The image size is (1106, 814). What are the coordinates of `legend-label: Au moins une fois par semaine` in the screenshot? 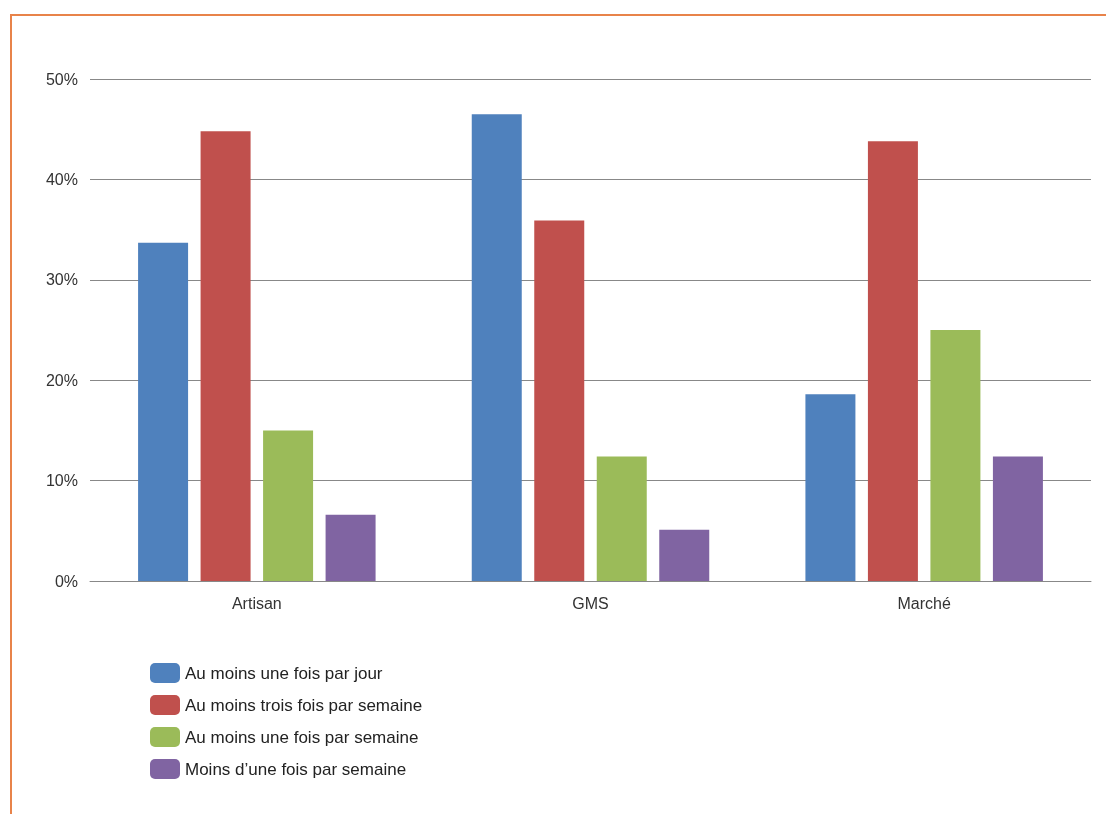 It's located at (302, 737).